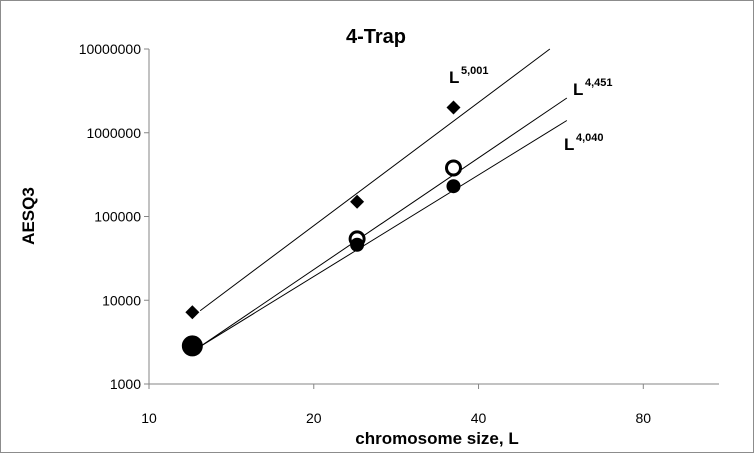 The height and width of the screenshot is (454, 754). I want to click on y-tick-label: 10000, so click(121, 300).